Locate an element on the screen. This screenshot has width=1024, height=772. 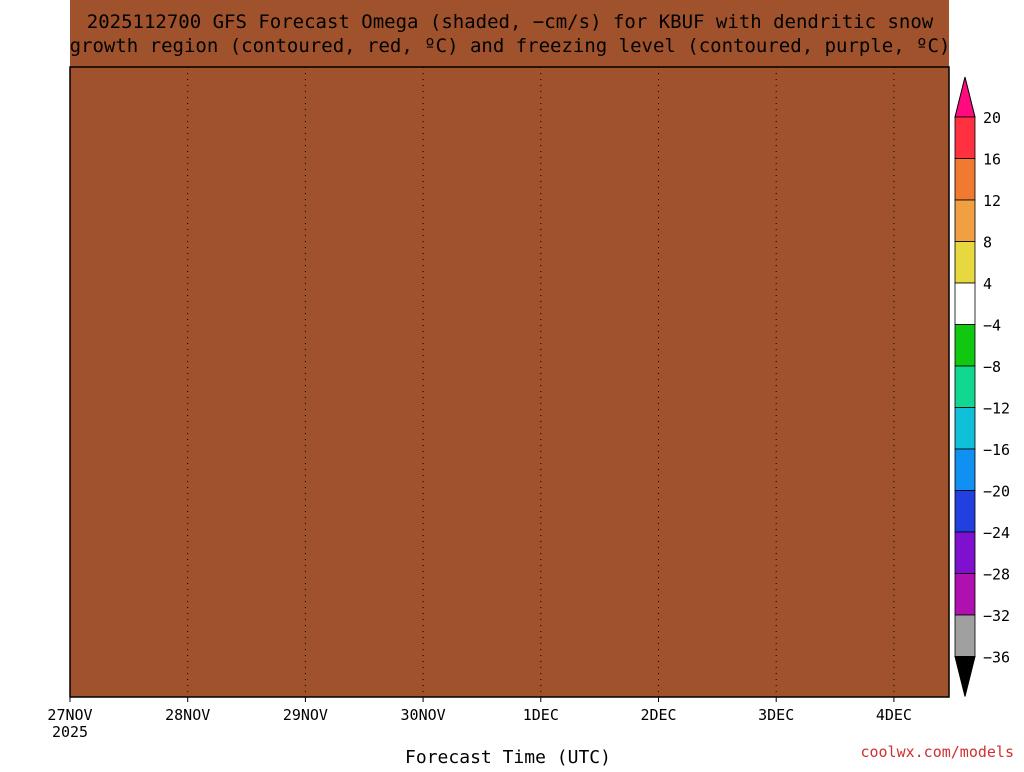
colorbar-tick-label: 20 is located at coordinates (992, 118).